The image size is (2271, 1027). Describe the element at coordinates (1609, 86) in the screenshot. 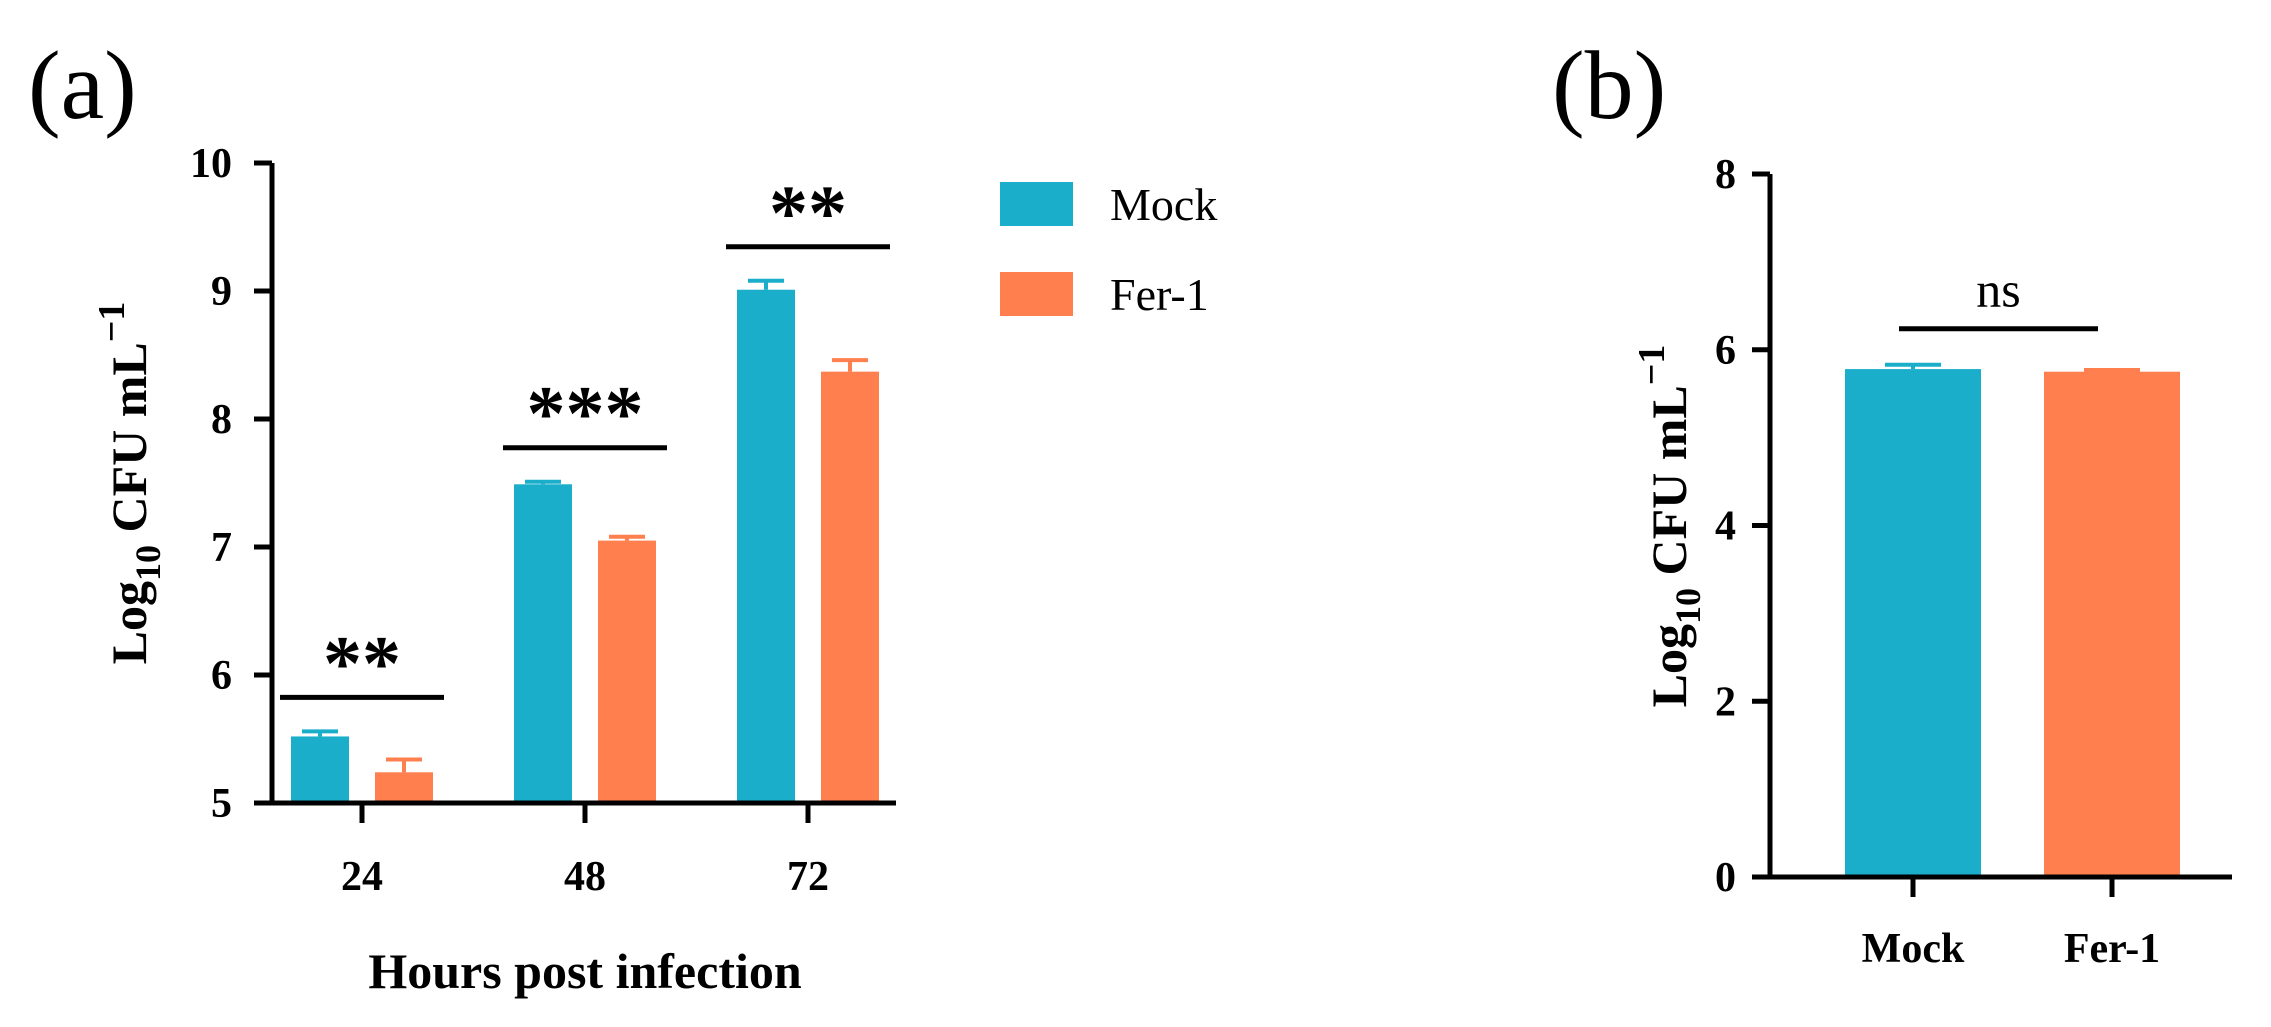

I see `panel-label-b: (b)` at that location.